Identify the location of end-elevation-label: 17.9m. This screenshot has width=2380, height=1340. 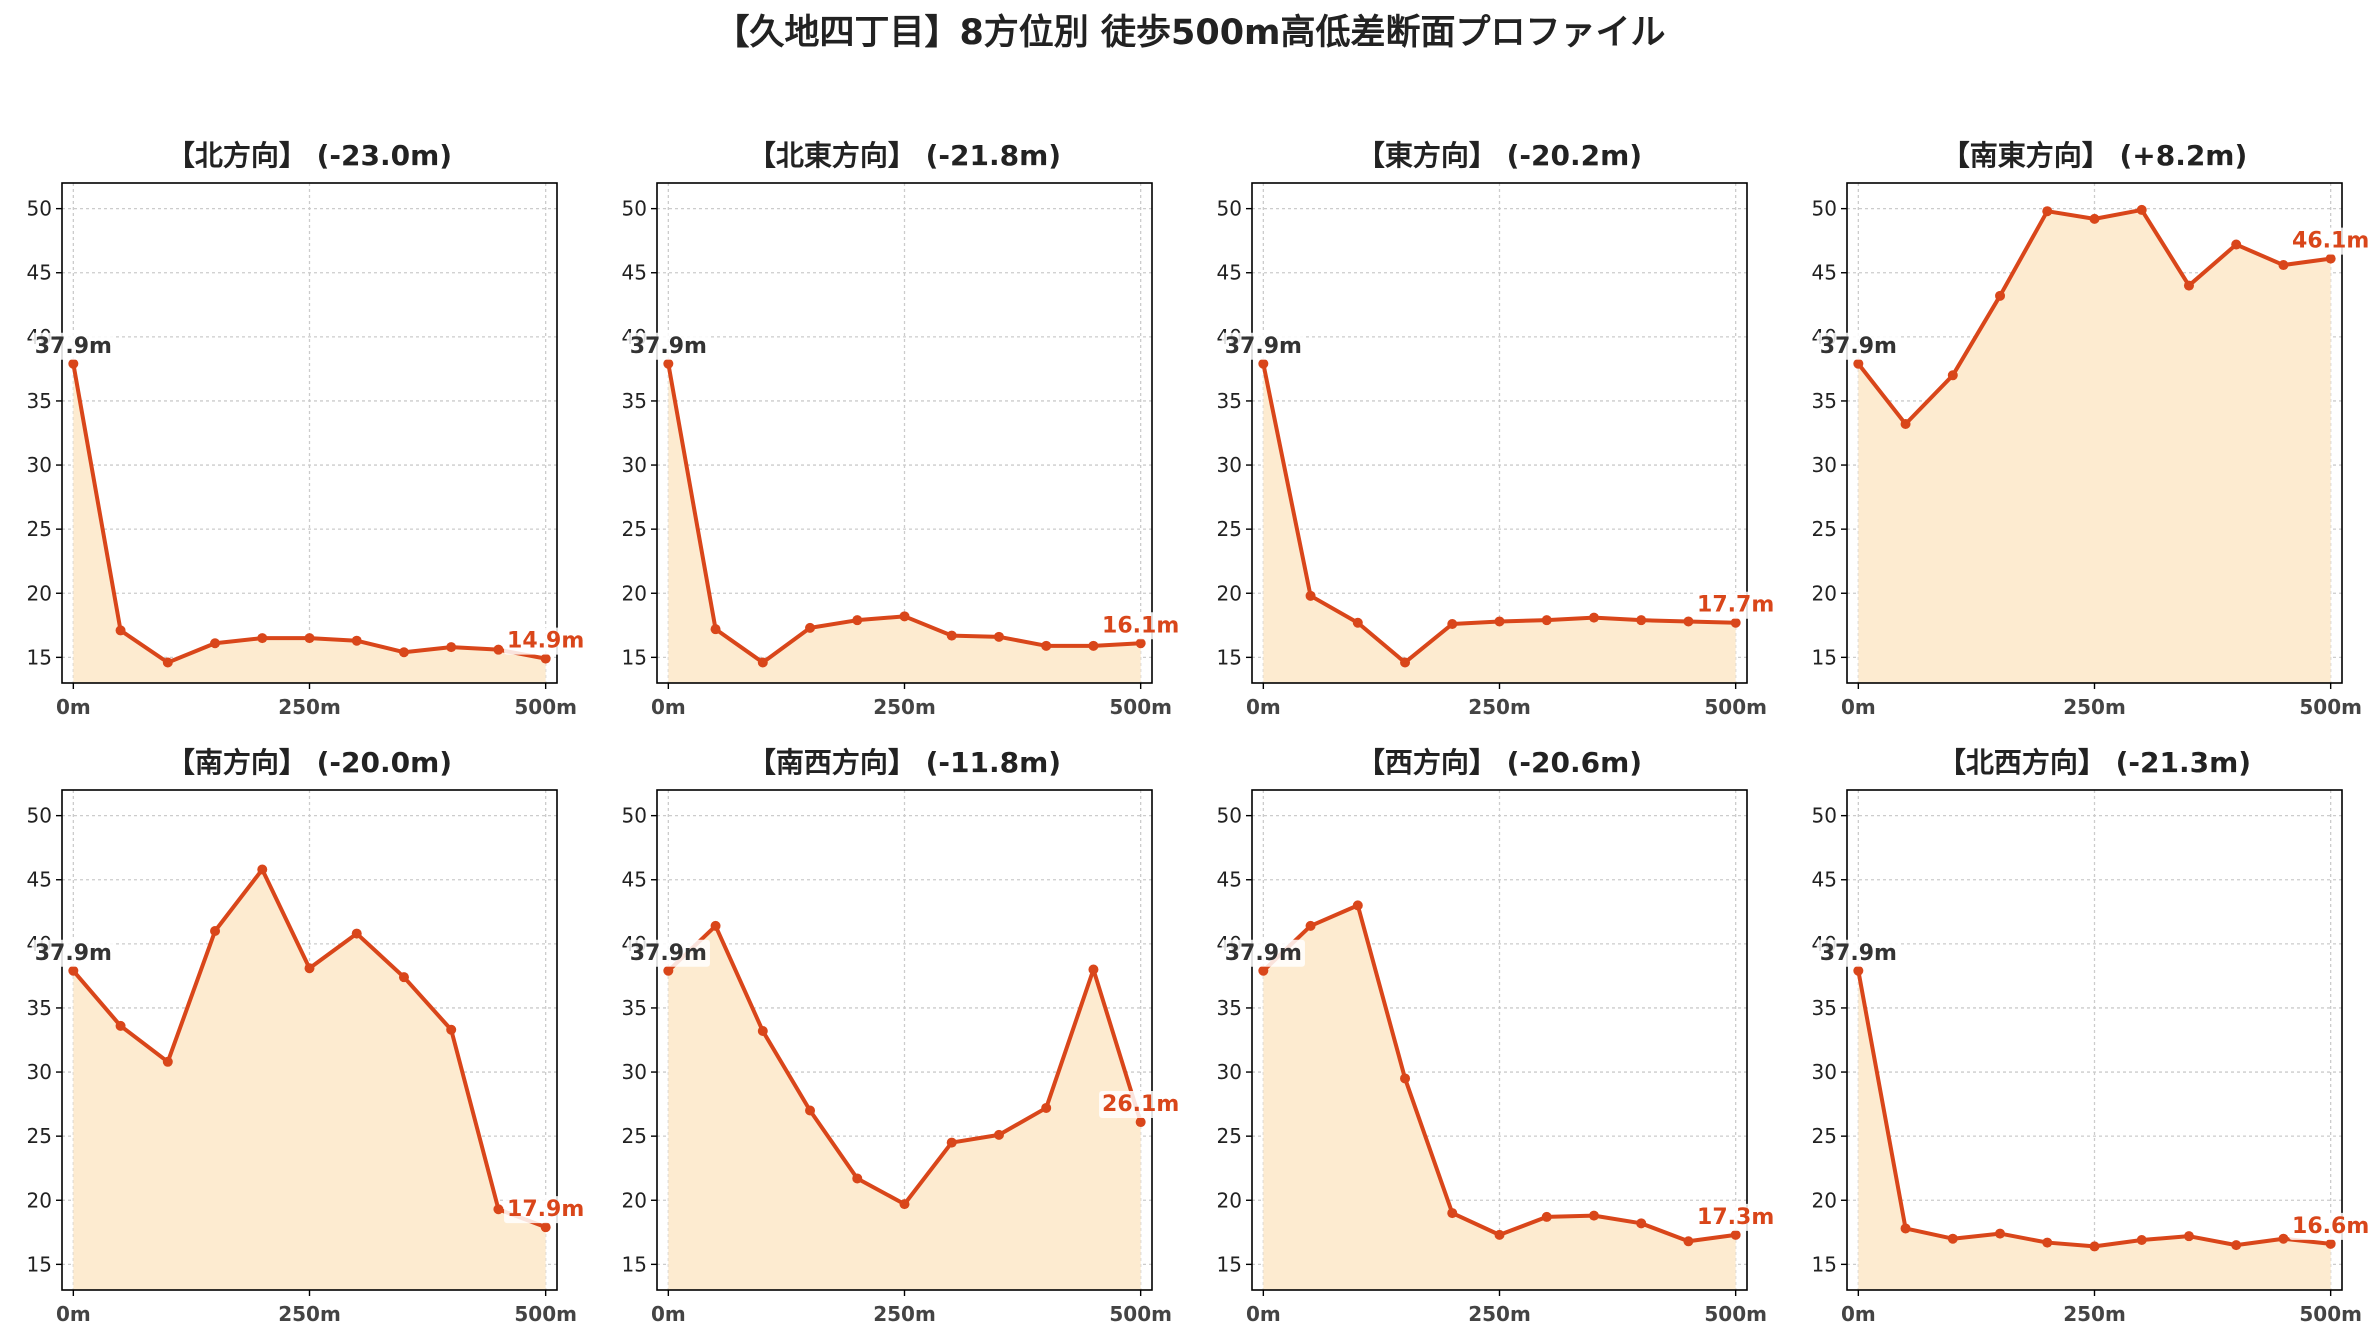
(545, 1209).